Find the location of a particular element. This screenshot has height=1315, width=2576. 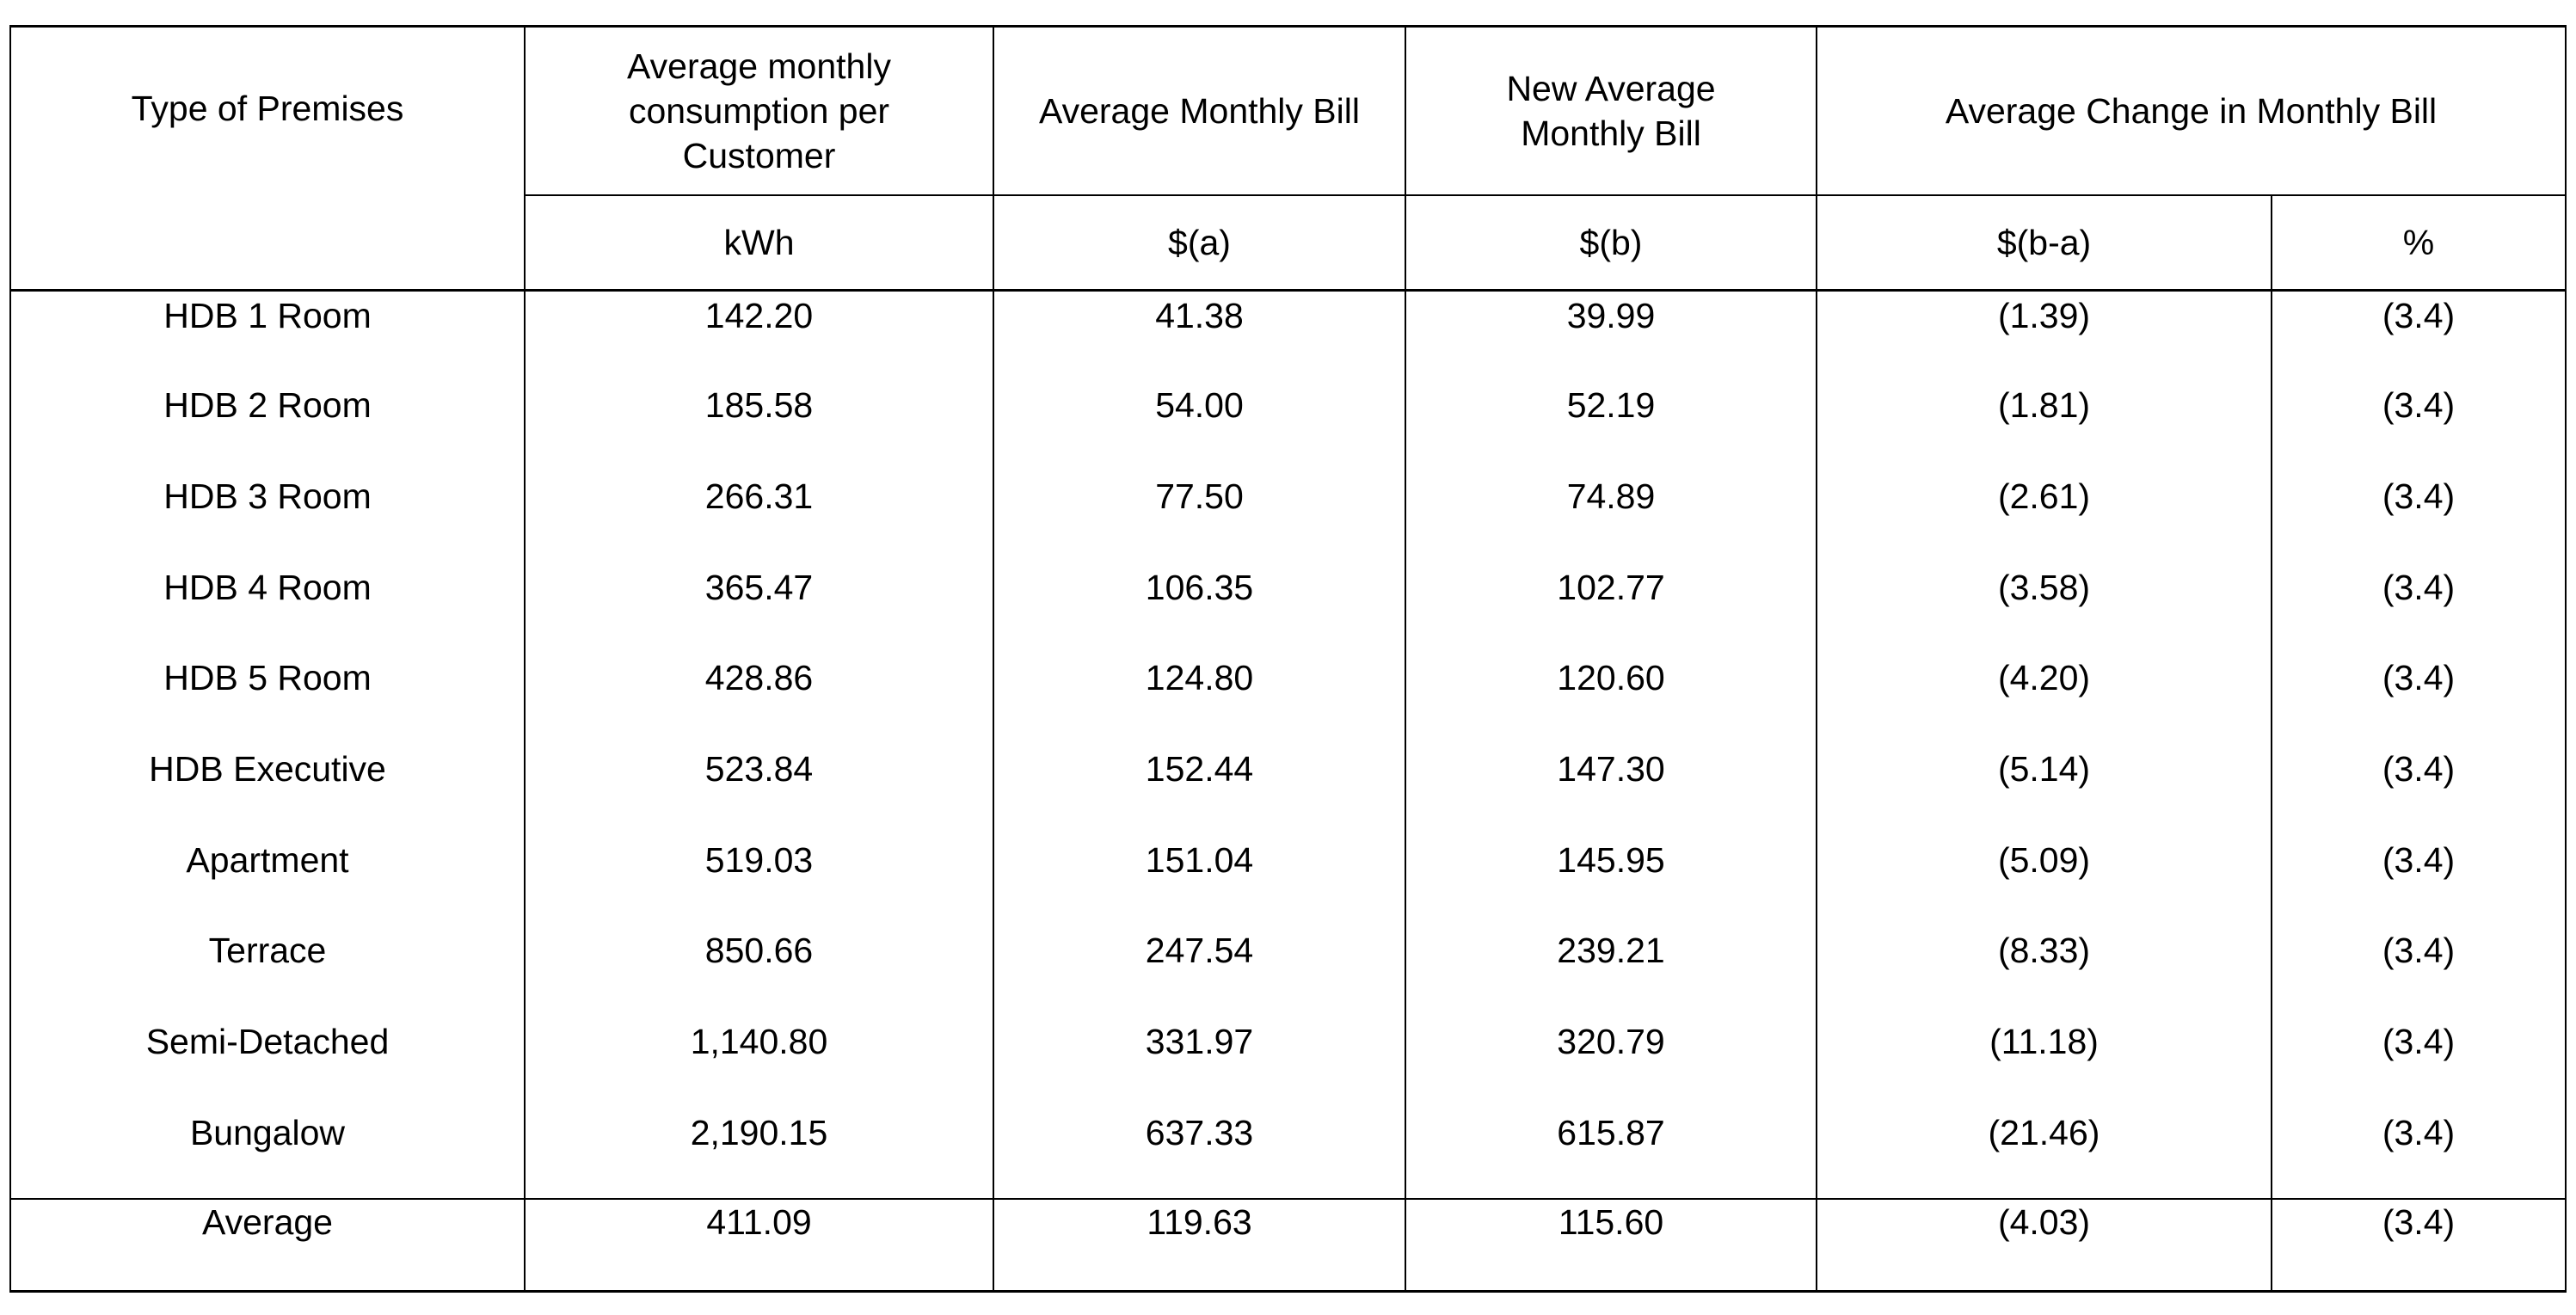

cell-kwh: 850.66 is located at coordinates (759, 972).